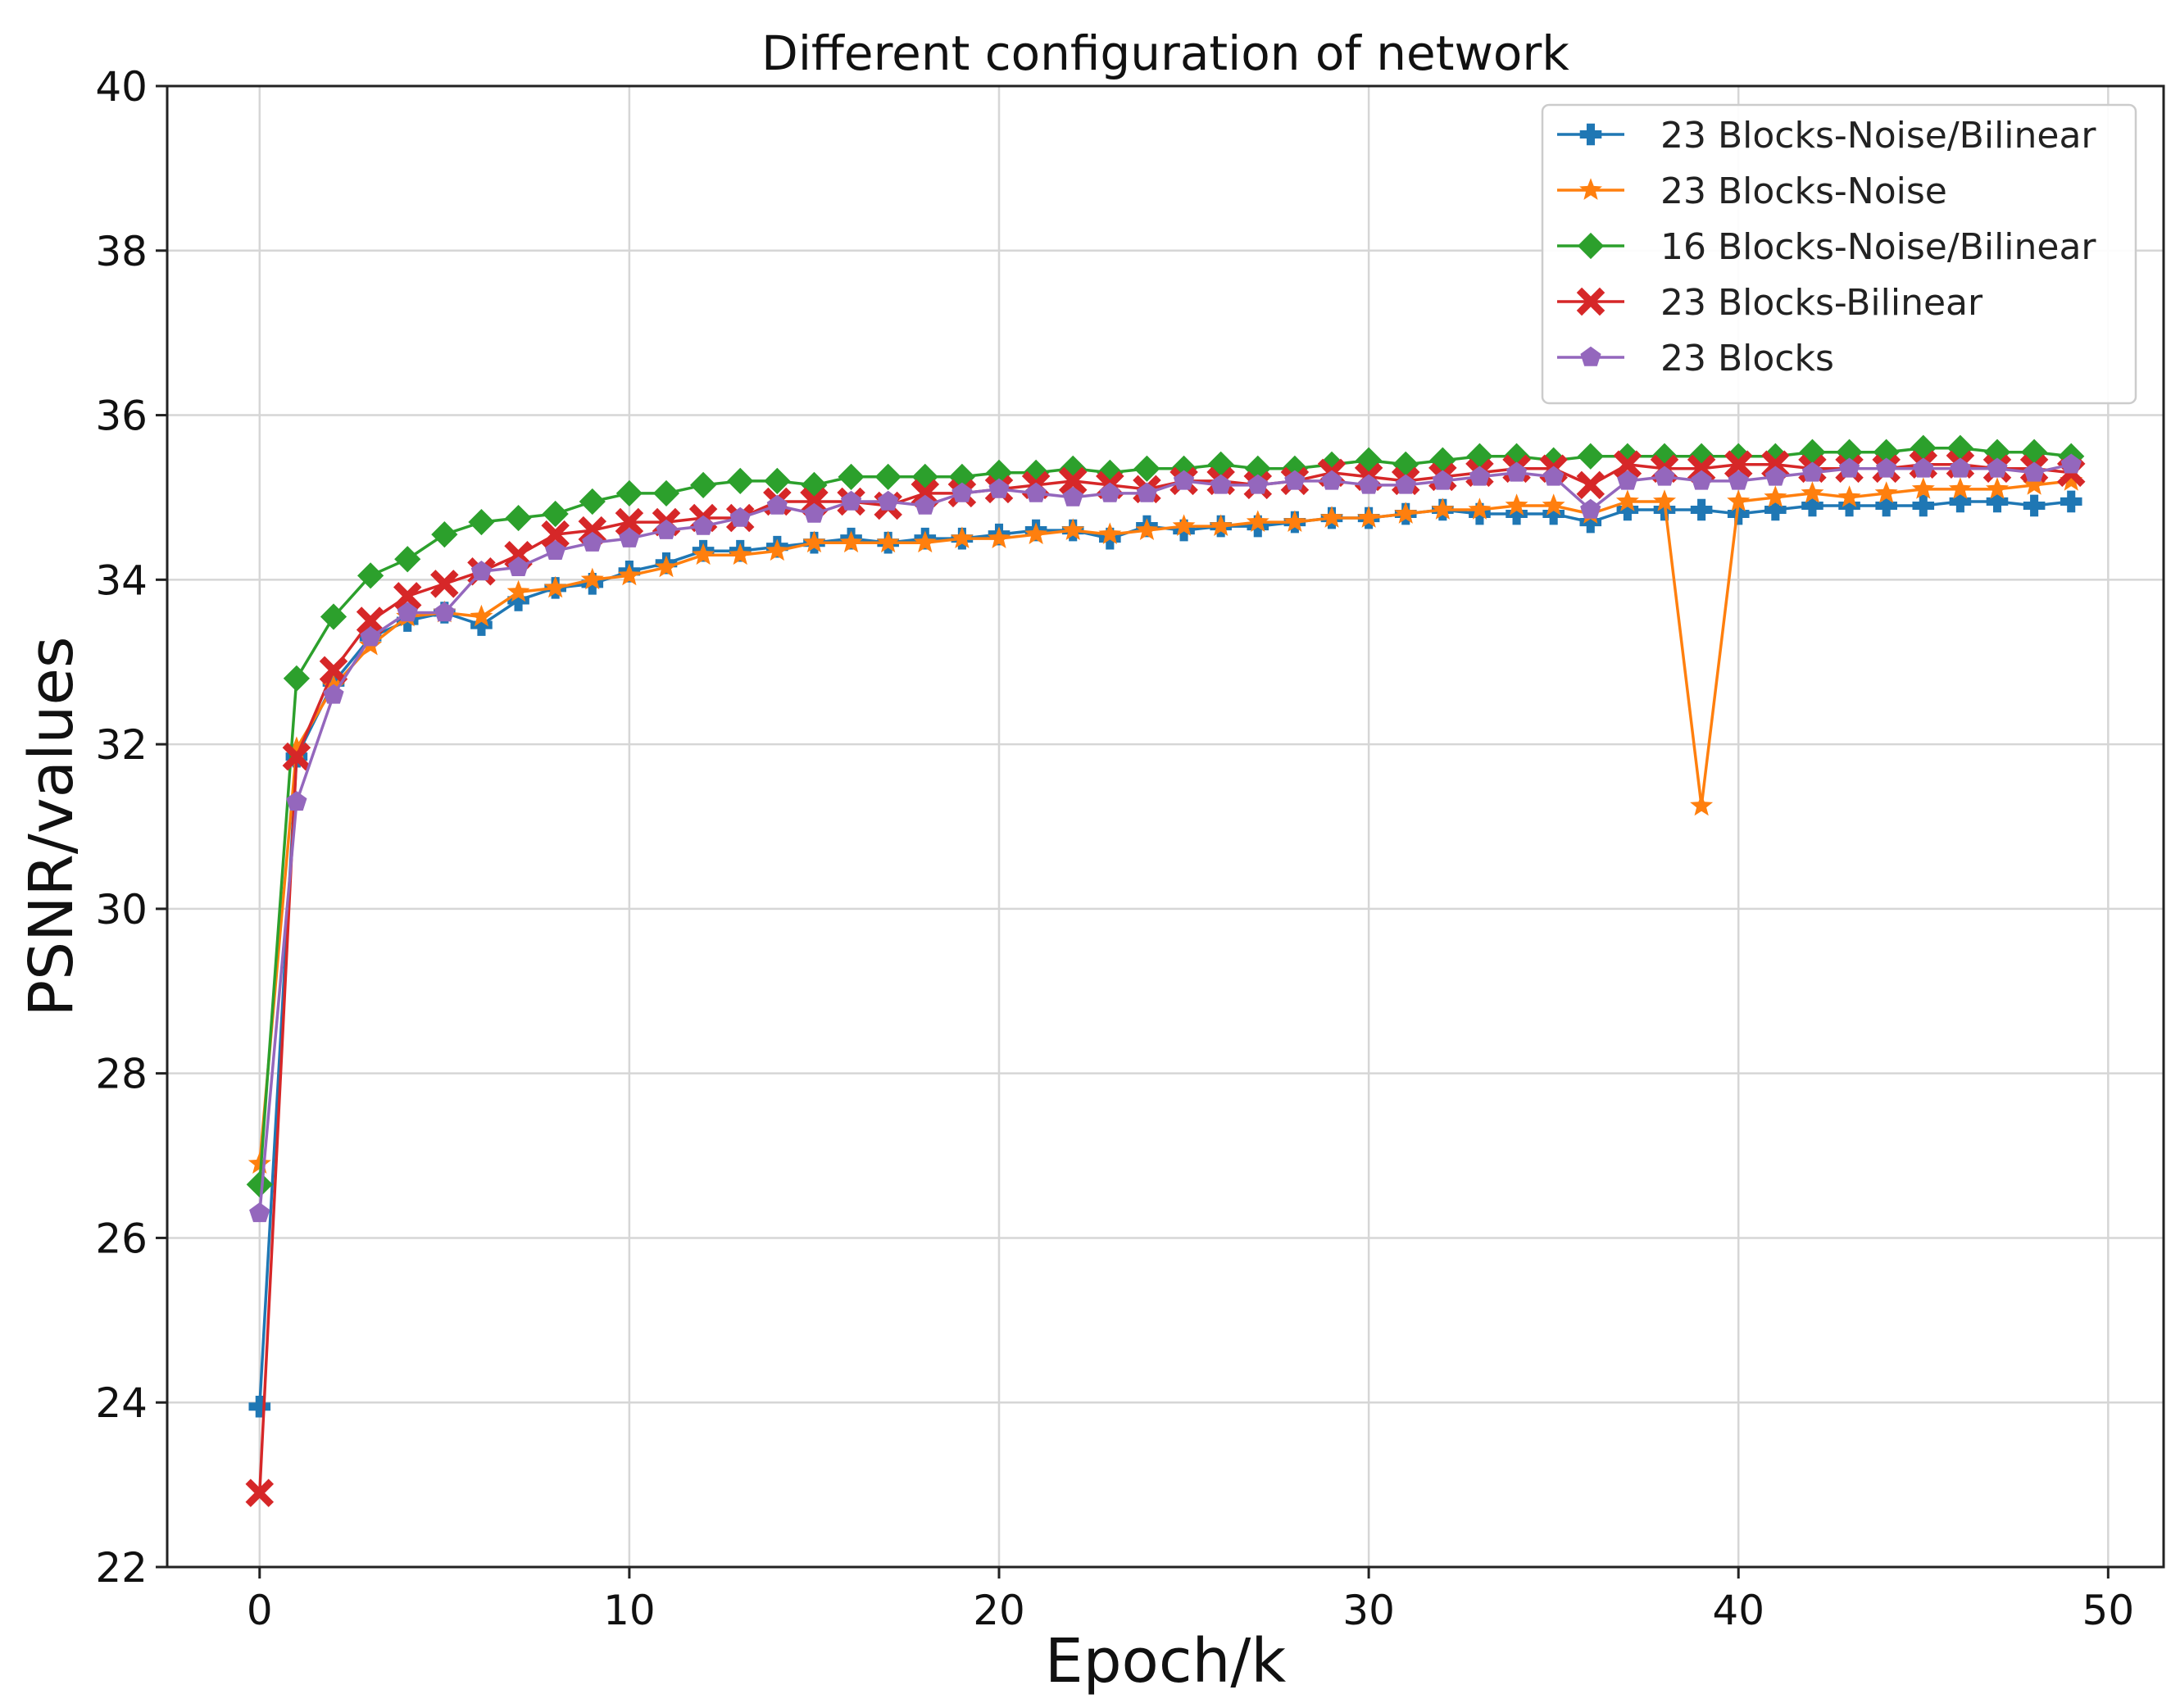  I want to click on chart-title: Different configuration of network, so click(1165, 53).